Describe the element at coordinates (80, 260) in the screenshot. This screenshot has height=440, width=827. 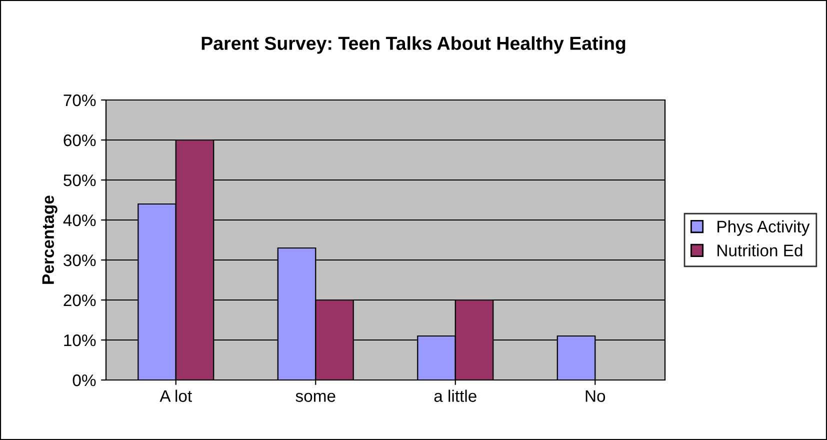
I see `y-tick-label: 30%` at that location.